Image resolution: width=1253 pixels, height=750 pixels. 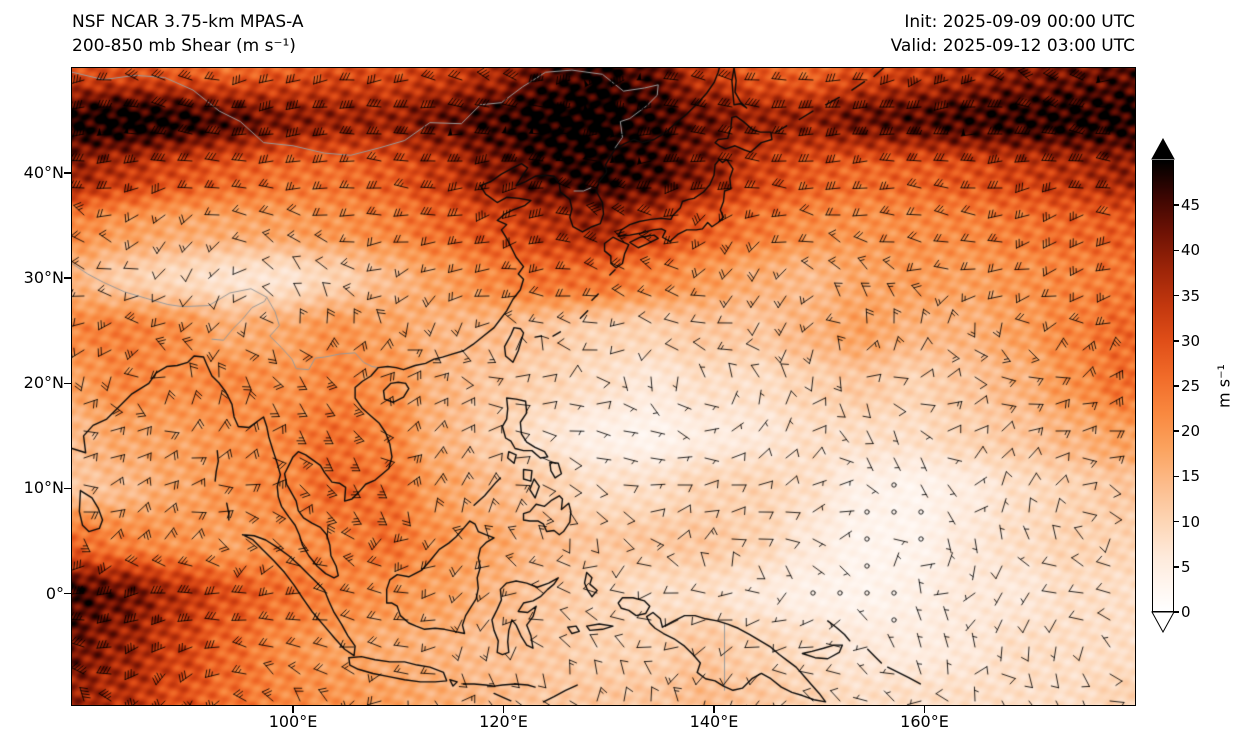 I want to click on colorbar-arrow-top-icon, so click(x=1163, y=149).